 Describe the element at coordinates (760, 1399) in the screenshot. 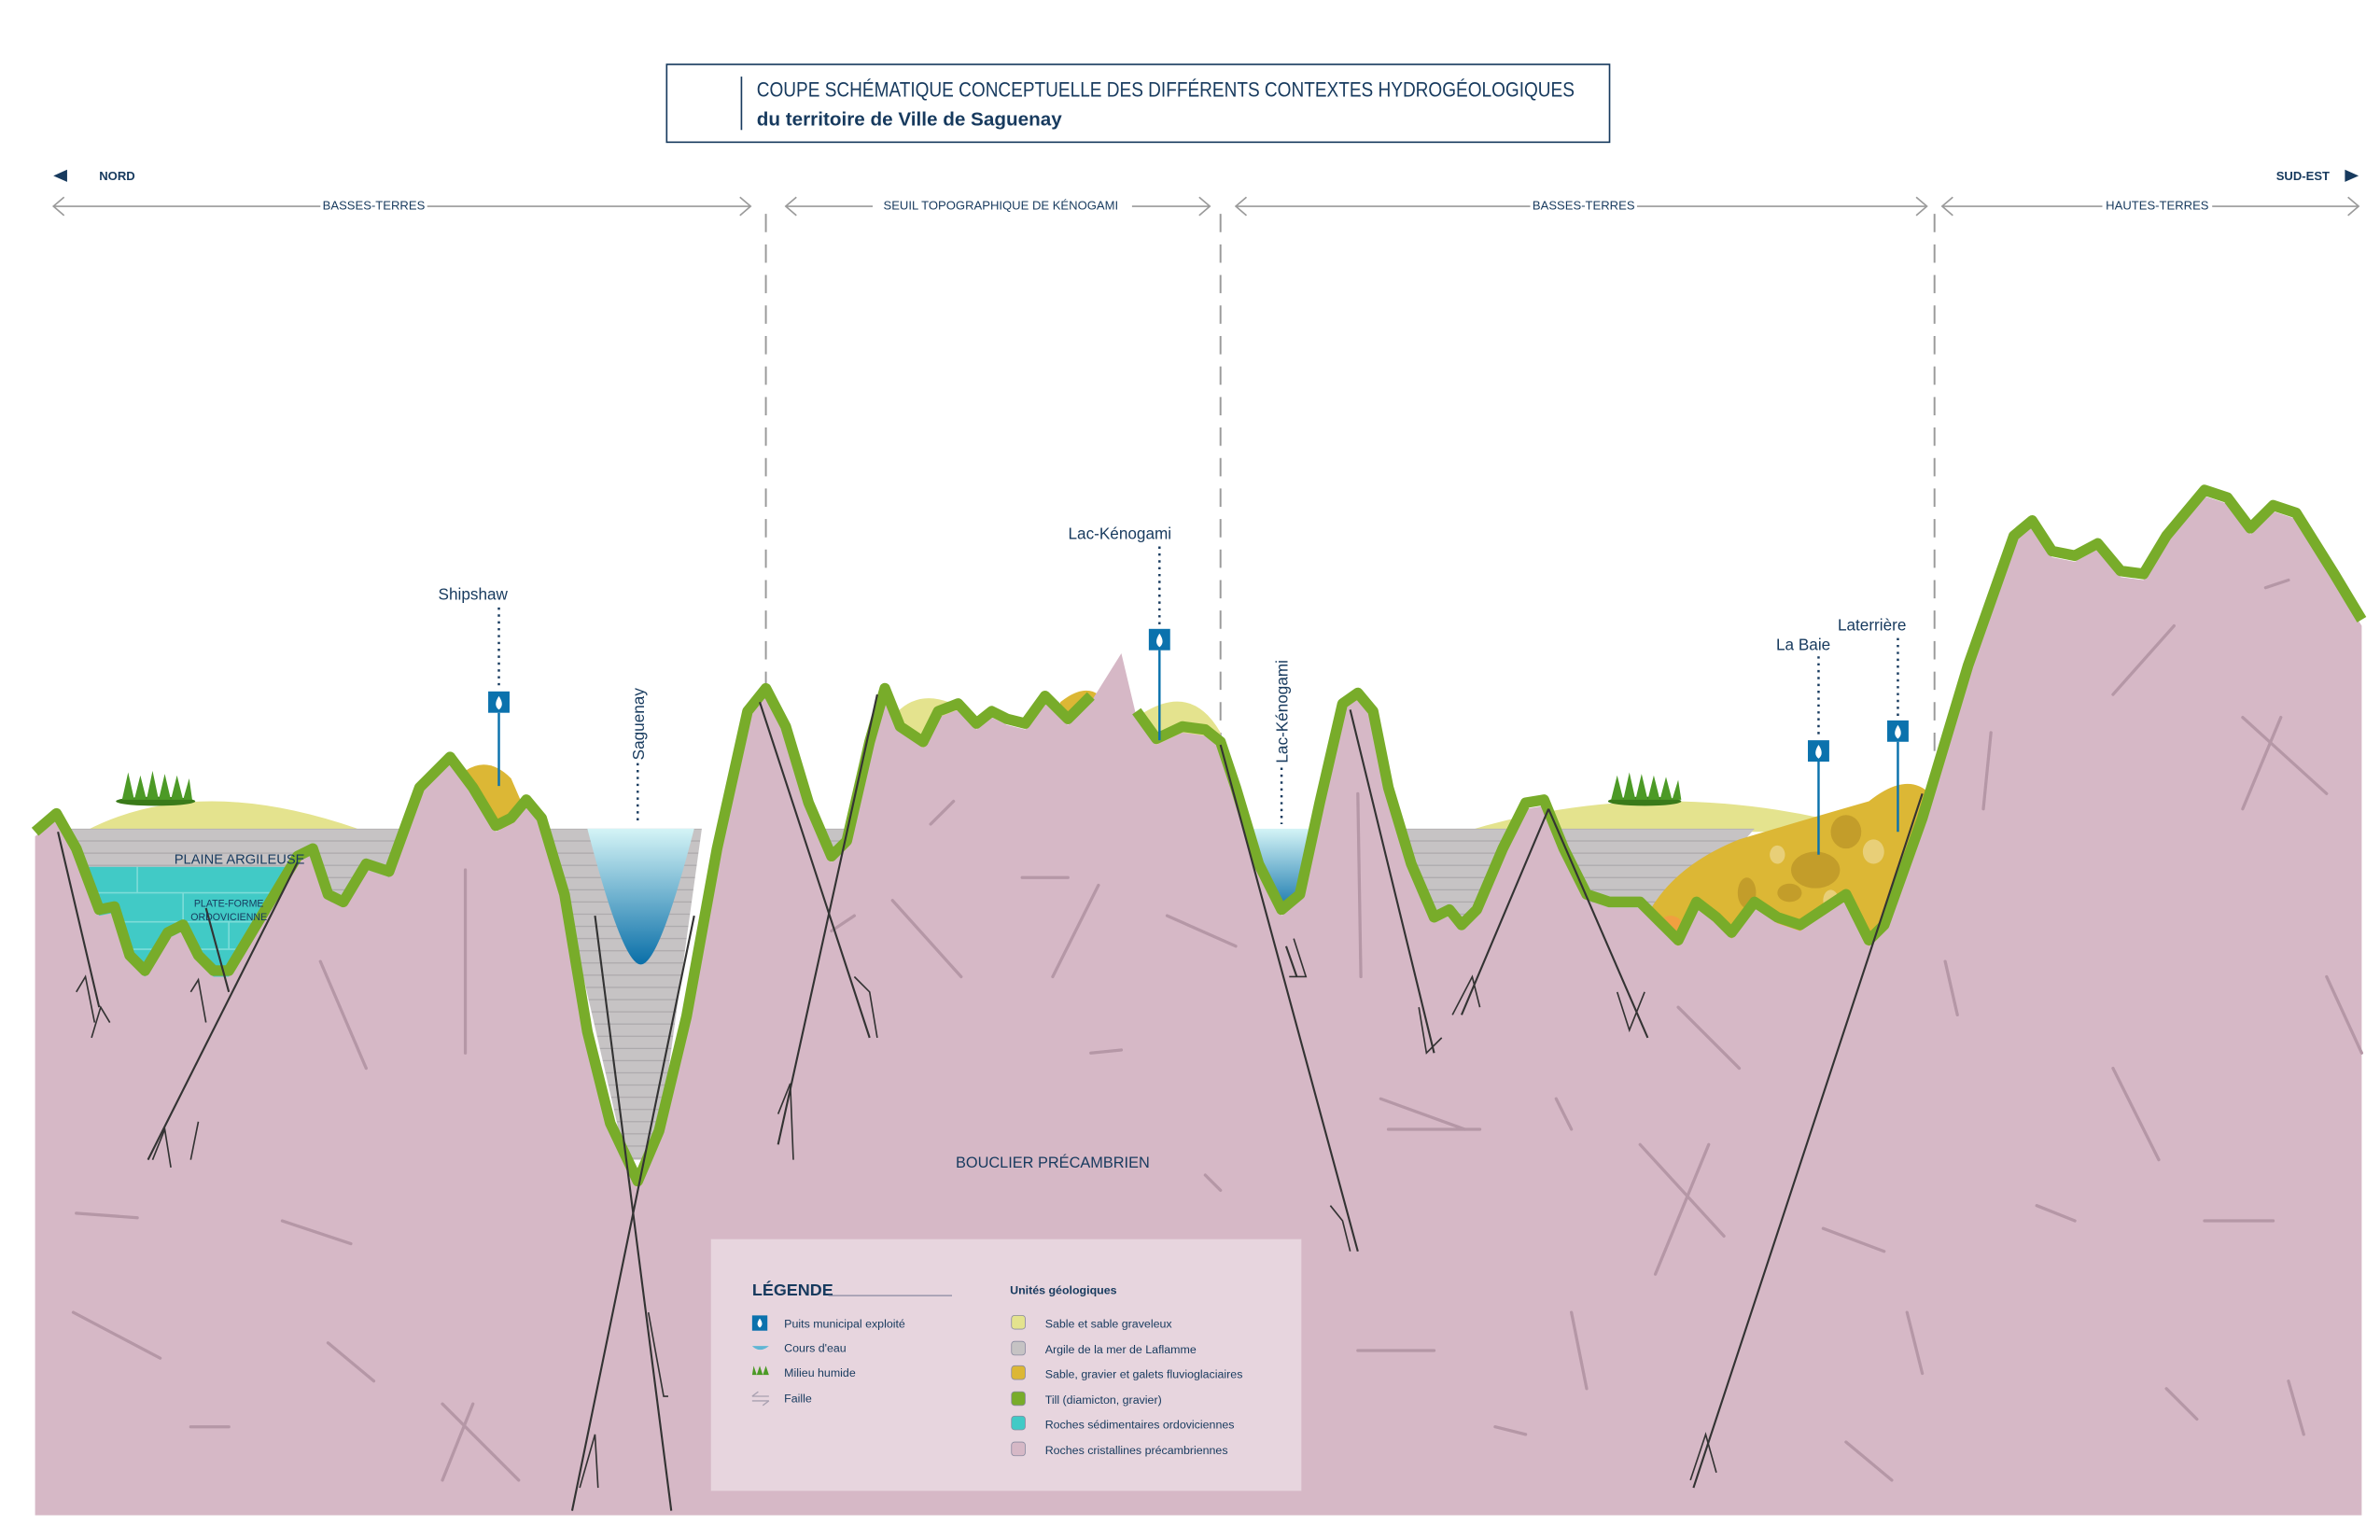

I see `fault-icon` at that location.